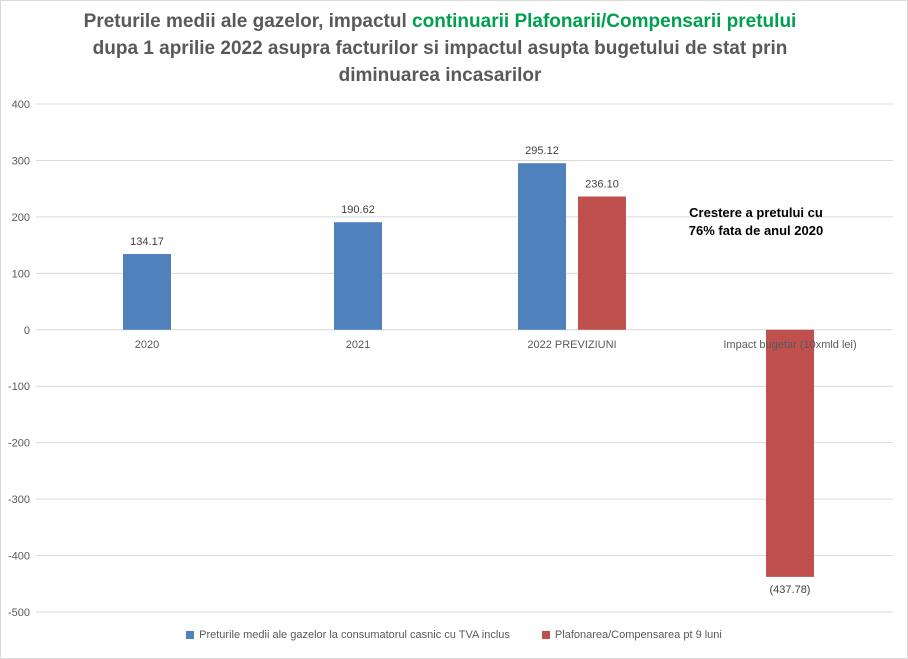 The height and width of the screenshot is (659, 908). Describe the element at coordinates (21, 274) in the screenshot. I see `y-tick-label: 100` at that location.